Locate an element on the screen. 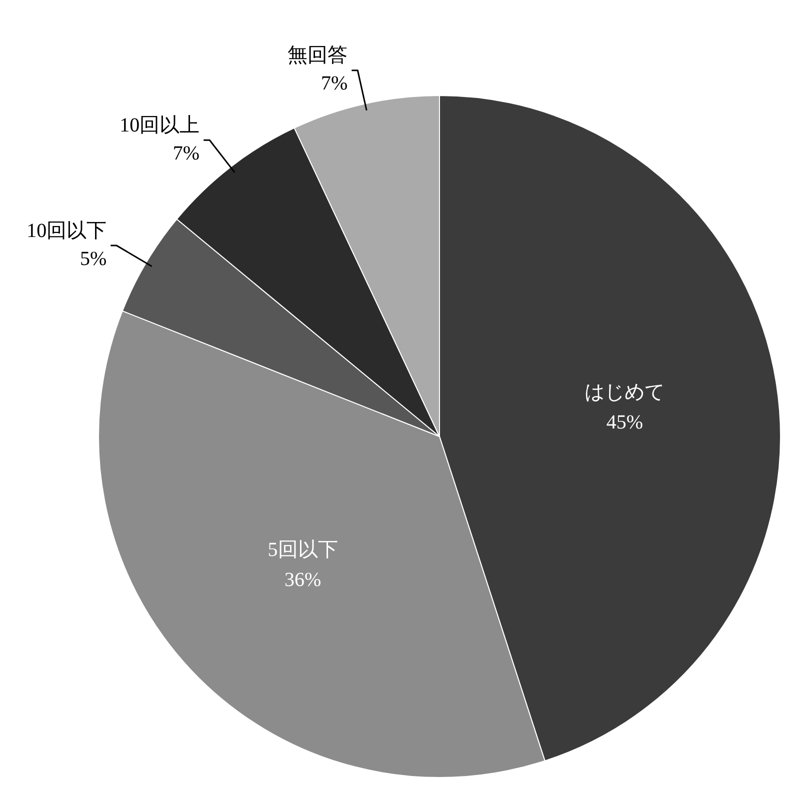  slice-label: 10回以上 is located at coordinates (160, 125).